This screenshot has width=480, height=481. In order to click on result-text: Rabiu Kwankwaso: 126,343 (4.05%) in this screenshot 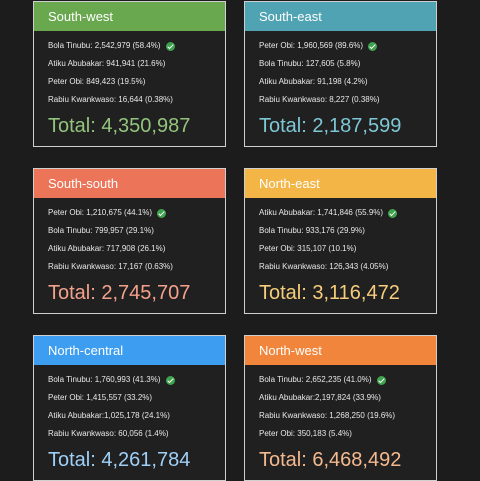, I will do `click(324, 266)`.